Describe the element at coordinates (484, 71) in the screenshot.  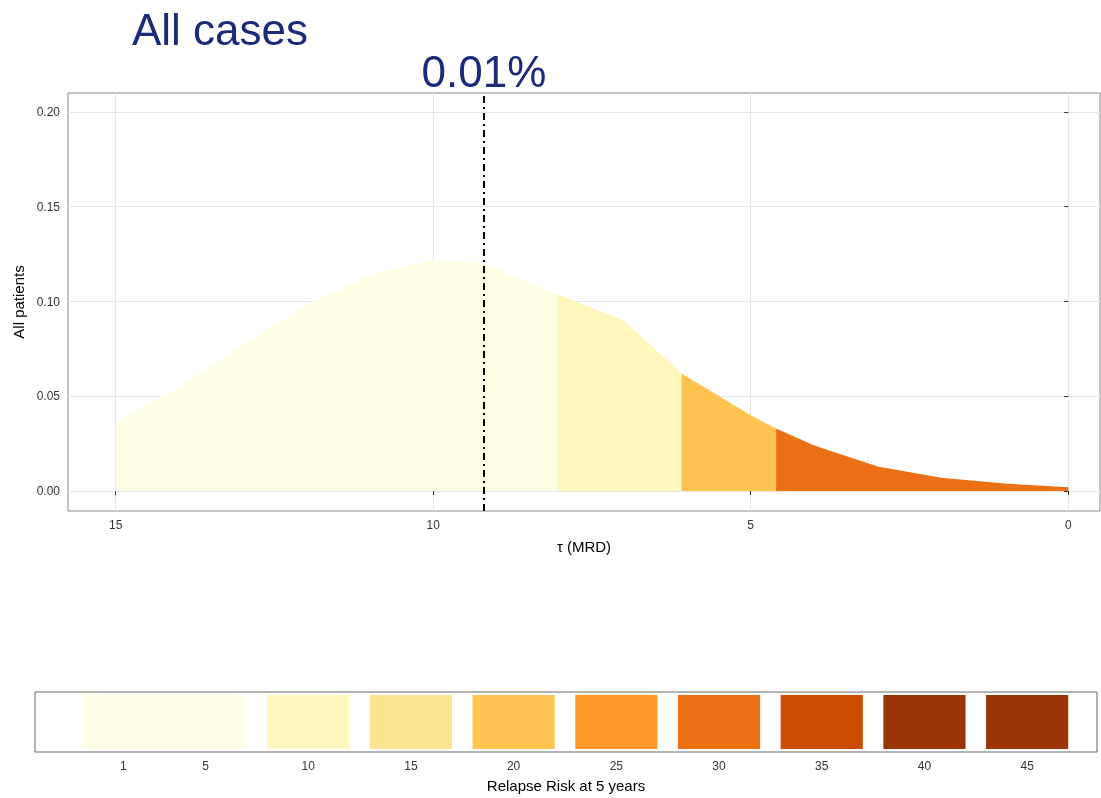
I see `annotation: 0.01%` at that location.